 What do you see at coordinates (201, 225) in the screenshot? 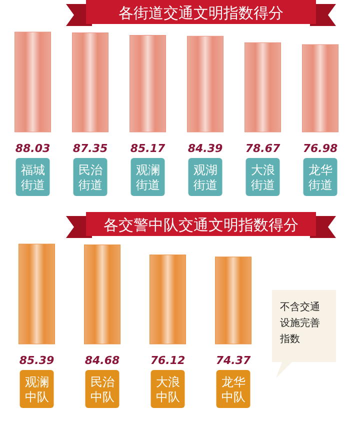
I see `chart-title: 各交警中队交通文明指数得分` at bounding box center [201, 225].